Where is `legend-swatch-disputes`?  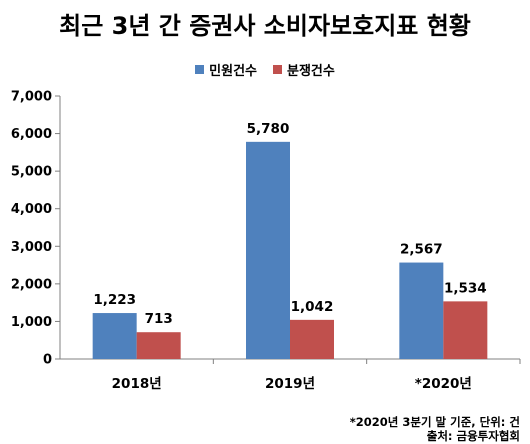
legend-swatch-disputes is located at coordinates (277, 69).